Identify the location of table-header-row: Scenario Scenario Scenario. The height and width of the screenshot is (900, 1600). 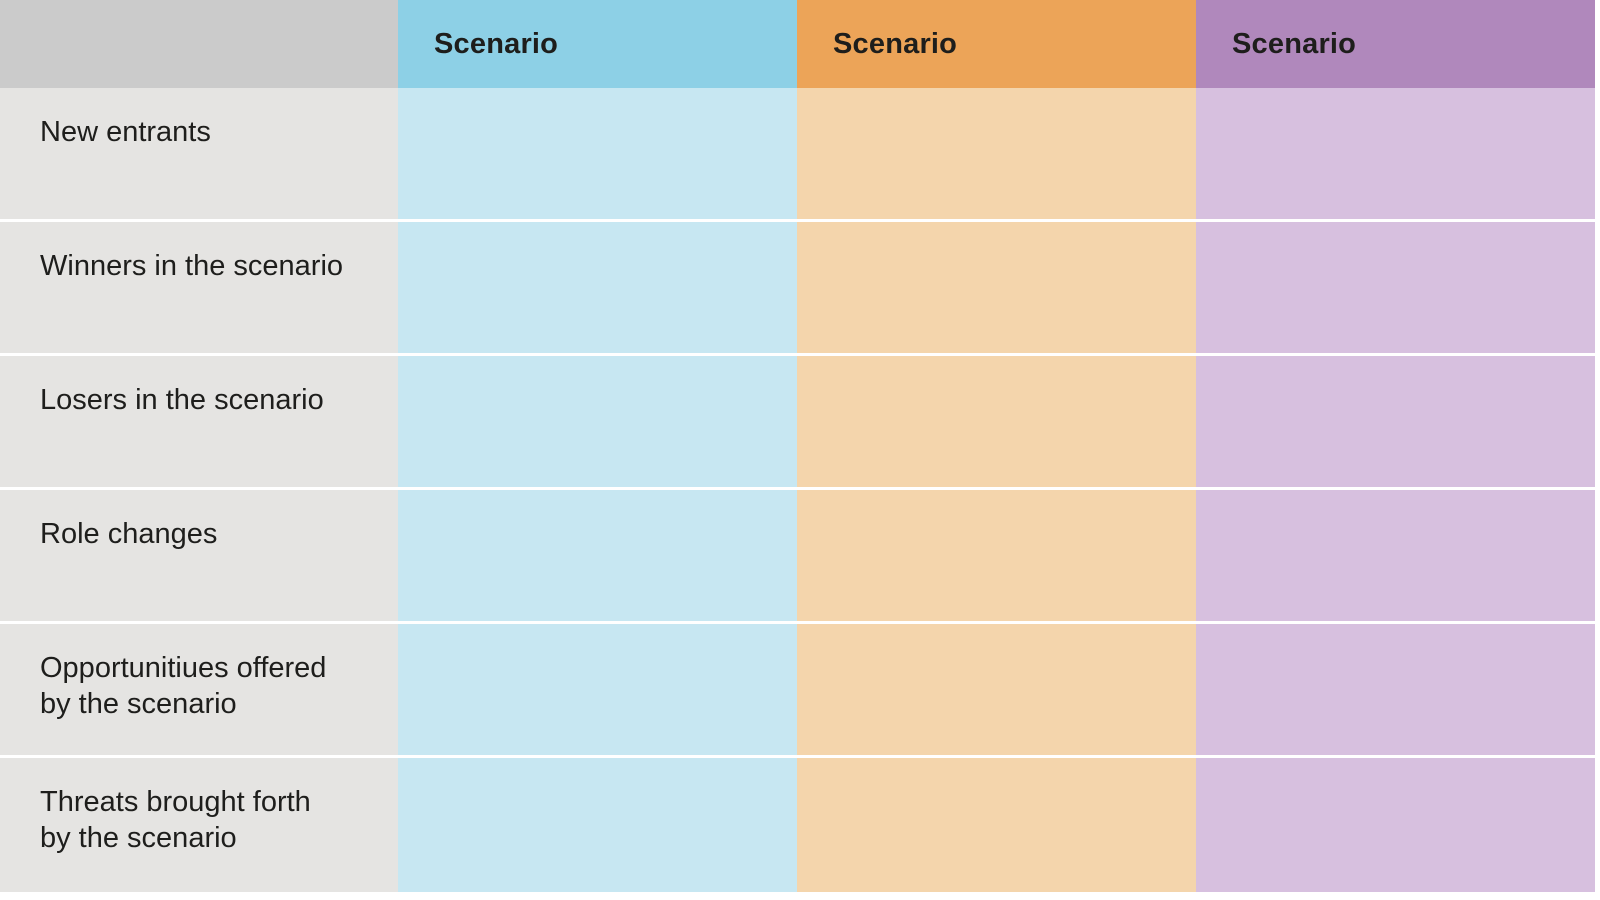
(797, 44).